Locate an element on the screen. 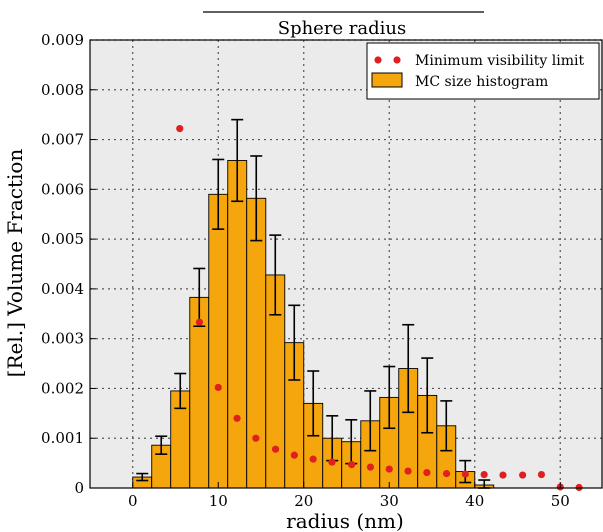 This screenshot has width=603, height=532. y-tick-label-3: 0.003 is located at coordinates (62, 339).